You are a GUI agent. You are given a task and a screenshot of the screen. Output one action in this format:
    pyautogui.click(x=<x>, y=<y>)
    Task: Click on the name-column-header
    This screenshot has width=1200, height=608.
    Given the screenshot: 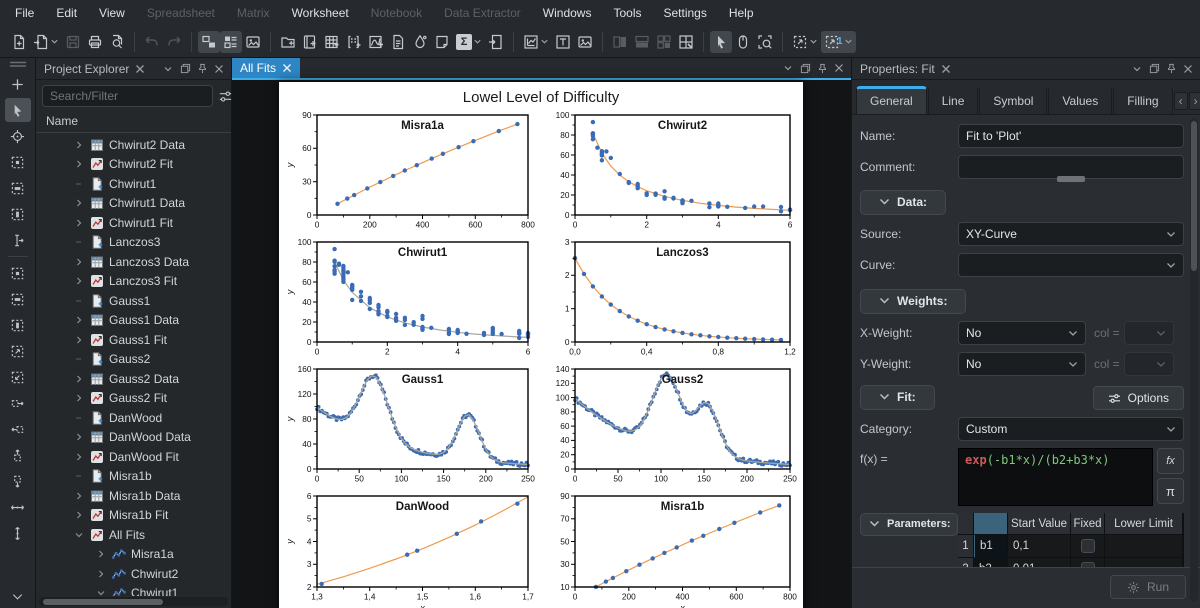 What is the action you would take?
    pyautogui.click(x=991, y=524)
    